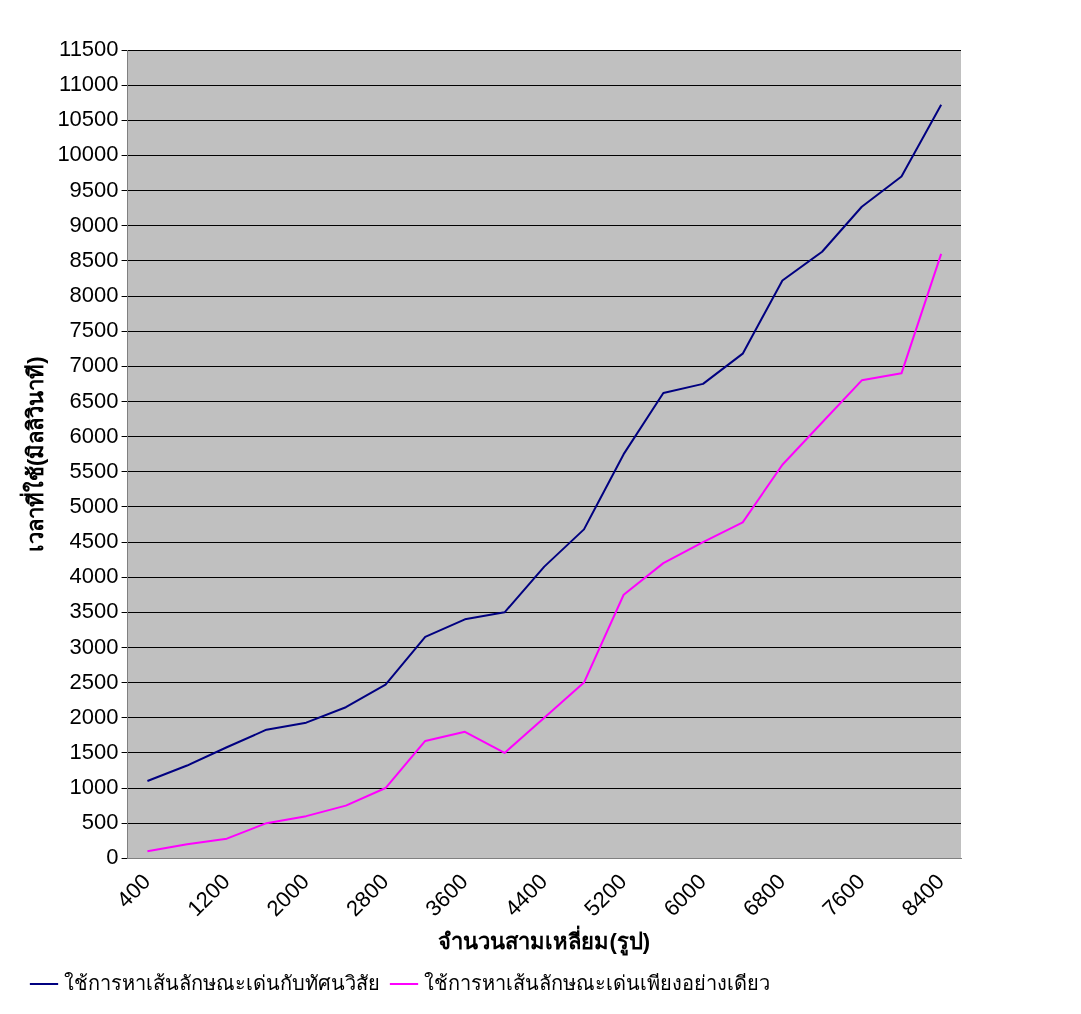  Describe the element at coordinates (94, 787) in the screenshot. I see `y-tick-label: 1000` at that location.